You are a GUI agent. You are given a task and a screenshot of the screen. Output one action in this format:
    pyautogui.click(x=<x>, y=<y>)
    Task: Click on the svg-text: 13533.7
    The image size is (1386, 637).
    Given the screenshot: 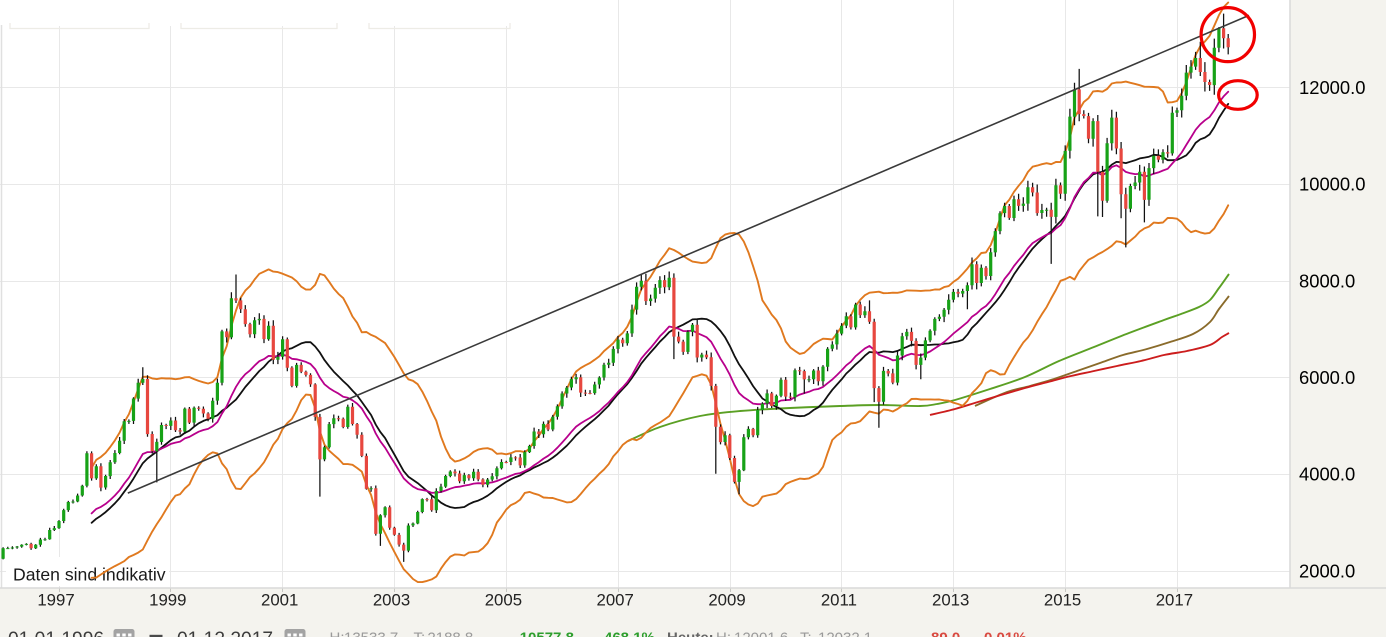 What is the action you would take?
    pyautogui.click(x=371, y=633)
    